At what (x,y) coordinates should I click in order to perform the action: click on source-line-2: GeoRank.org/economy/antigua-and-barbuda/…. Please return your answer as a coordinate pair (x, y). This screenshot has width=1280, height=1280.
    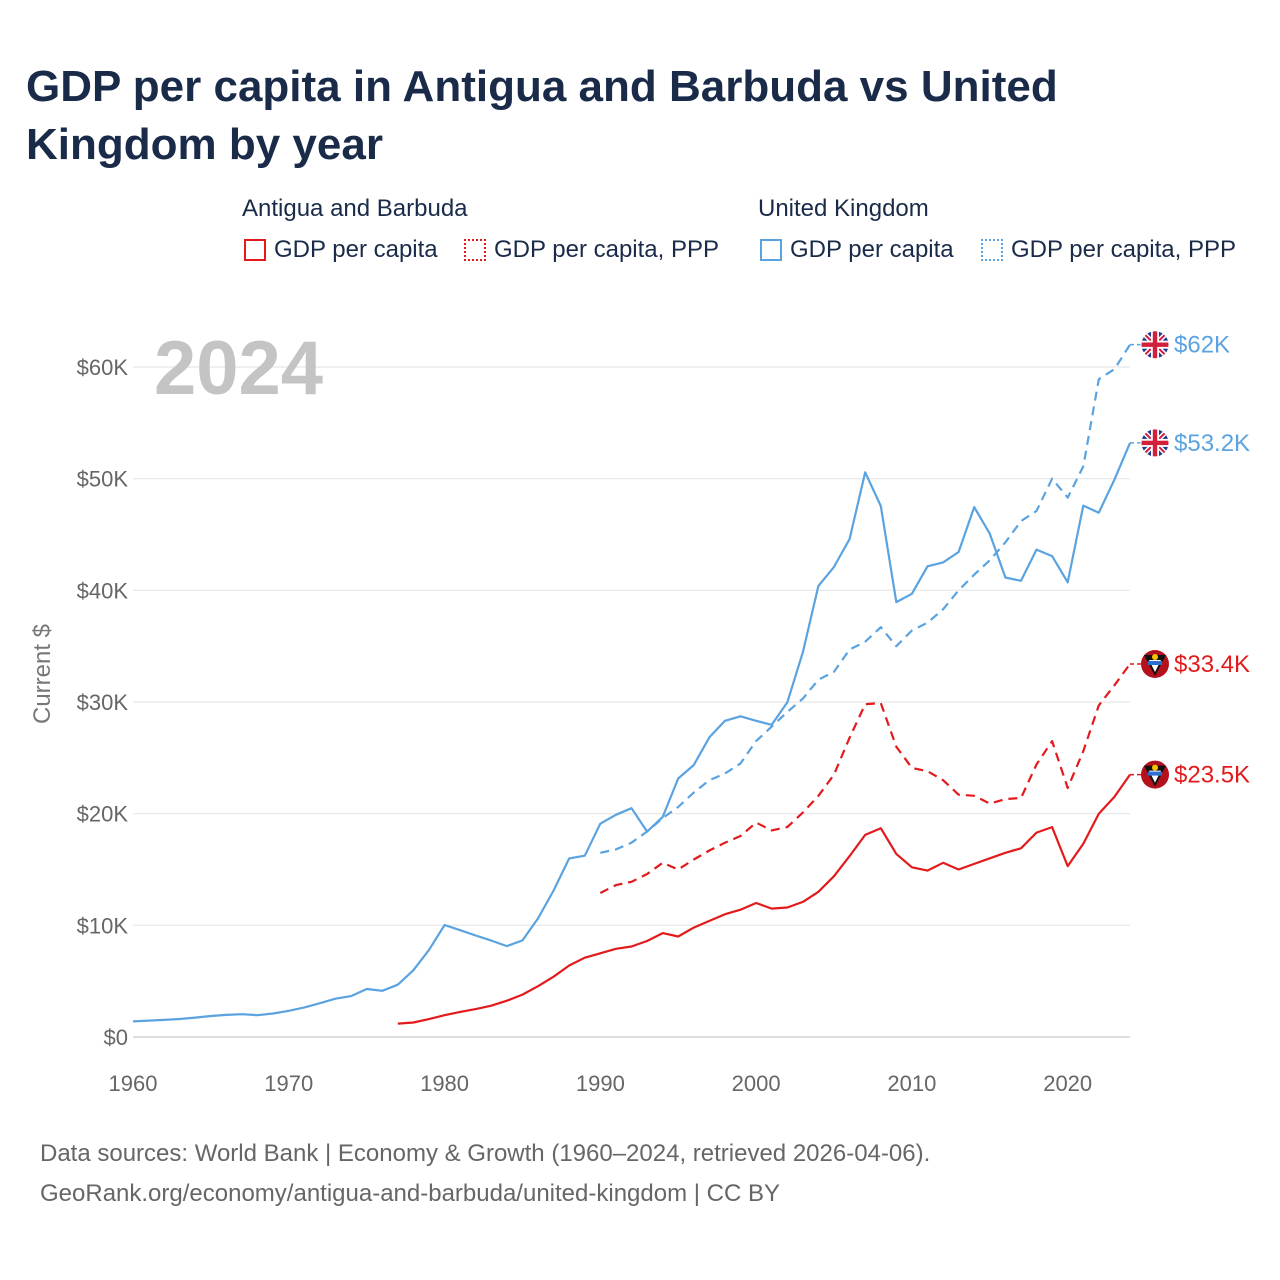
    Looking at the image, I should click on (410, 1193).